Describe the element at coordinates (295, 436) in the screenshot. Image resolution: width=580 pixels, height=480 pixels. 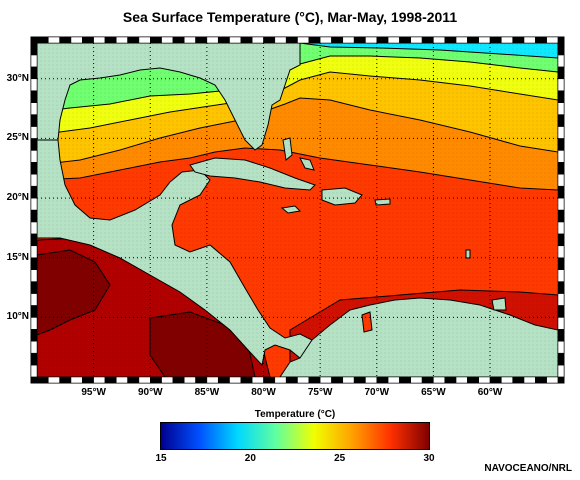
I see `colorbar` at that location.